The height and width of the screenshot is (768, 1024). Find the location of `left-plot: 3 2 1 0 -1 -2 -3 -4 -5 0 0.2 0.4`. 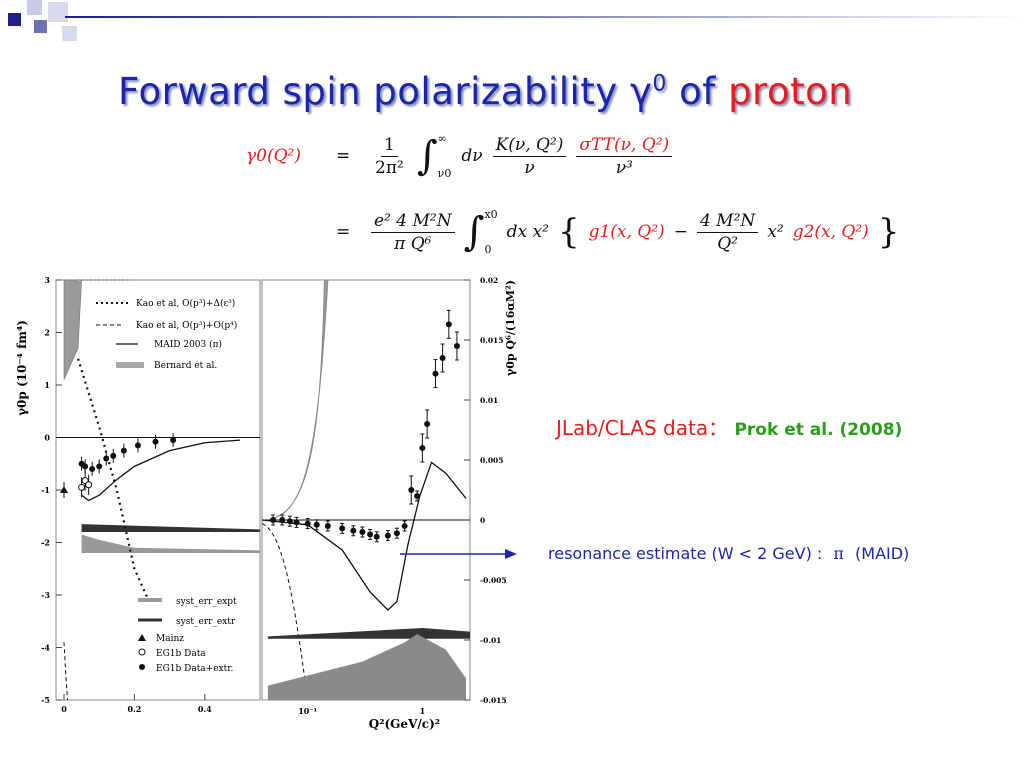

left-plot: 3 2 1 0 -1 -2 -3 -4 -5 0 0.2 0.4 is located at coordinates (150, 494).